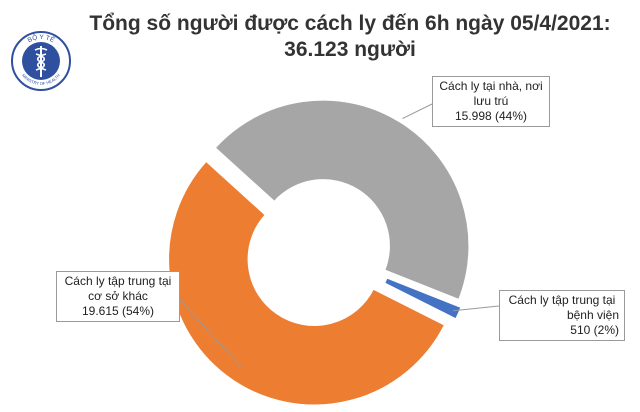 The height and width of the screenshot is (412, 640). I want to click on data-label-hospital: Cách ly tập trung tại bệnh viện 510 (2%), so click(562, 315).